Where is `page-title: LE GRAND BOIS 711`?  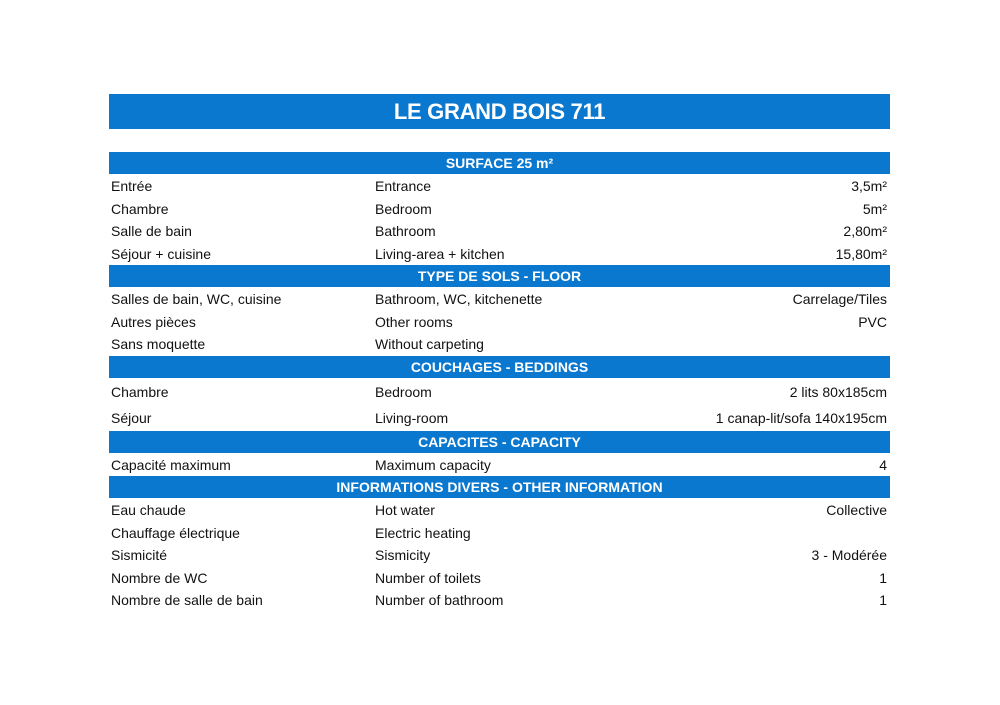
page-title: LE GRAND BOIS 711 is located at coordinates (499, 111).